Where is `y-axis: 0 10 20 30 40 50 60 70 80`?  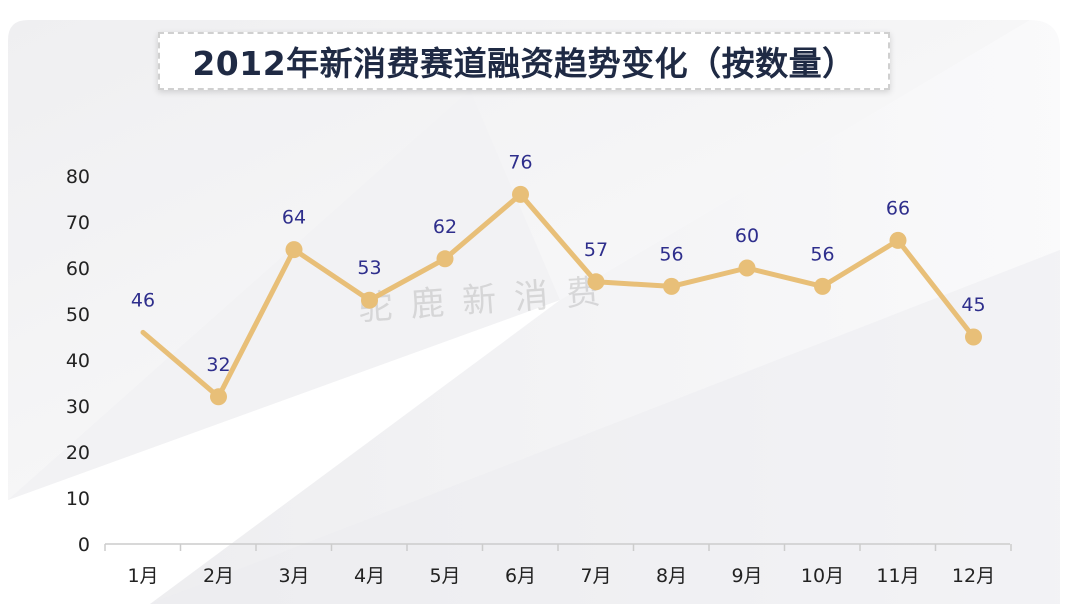 y-axis: 0 10 20 30 40 50 60 70 80 is located at coordinates (78, 361).